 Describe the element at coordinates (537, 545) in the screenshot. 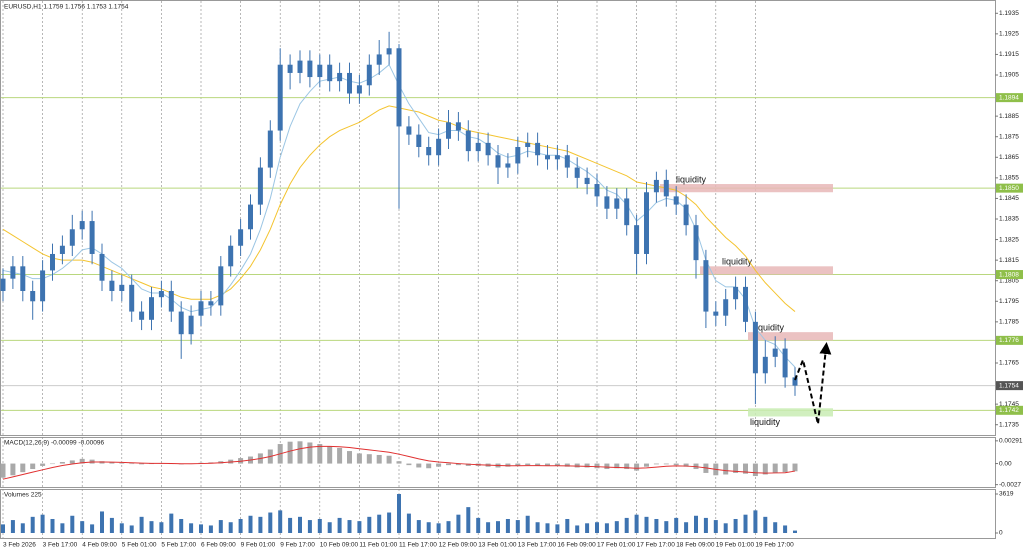

I see `x-tick-label: 13 Feb 17:00` at that location.